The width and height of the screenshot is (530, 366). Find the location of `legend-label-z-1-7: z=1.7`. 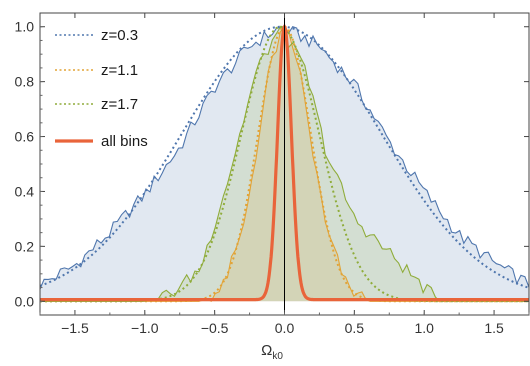

legend-label-z-1-7: z=1.7 is located at coordinates (119, 104).